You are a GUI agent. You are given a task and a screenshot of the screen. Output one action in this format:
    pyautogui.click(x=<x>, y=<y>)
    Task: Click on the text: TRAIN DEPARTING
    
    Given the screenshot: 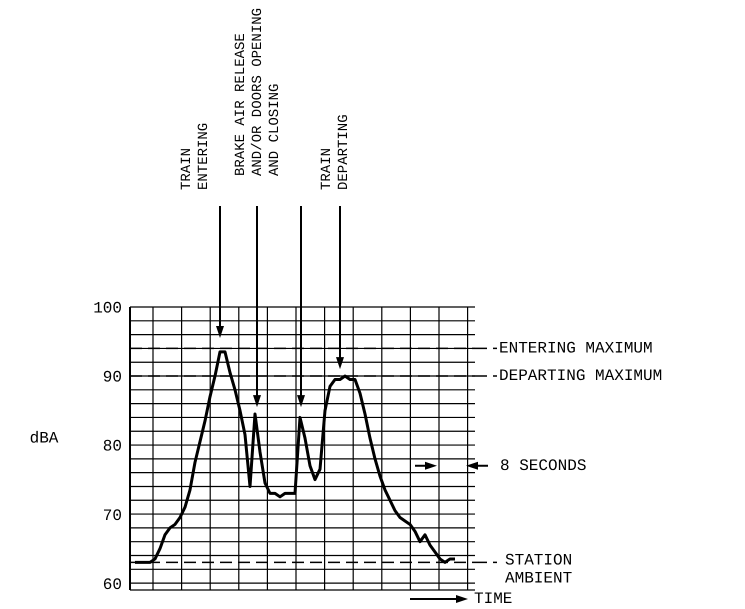 What is the action you would take?
    pyautogui.click(x=335, y=152)
    